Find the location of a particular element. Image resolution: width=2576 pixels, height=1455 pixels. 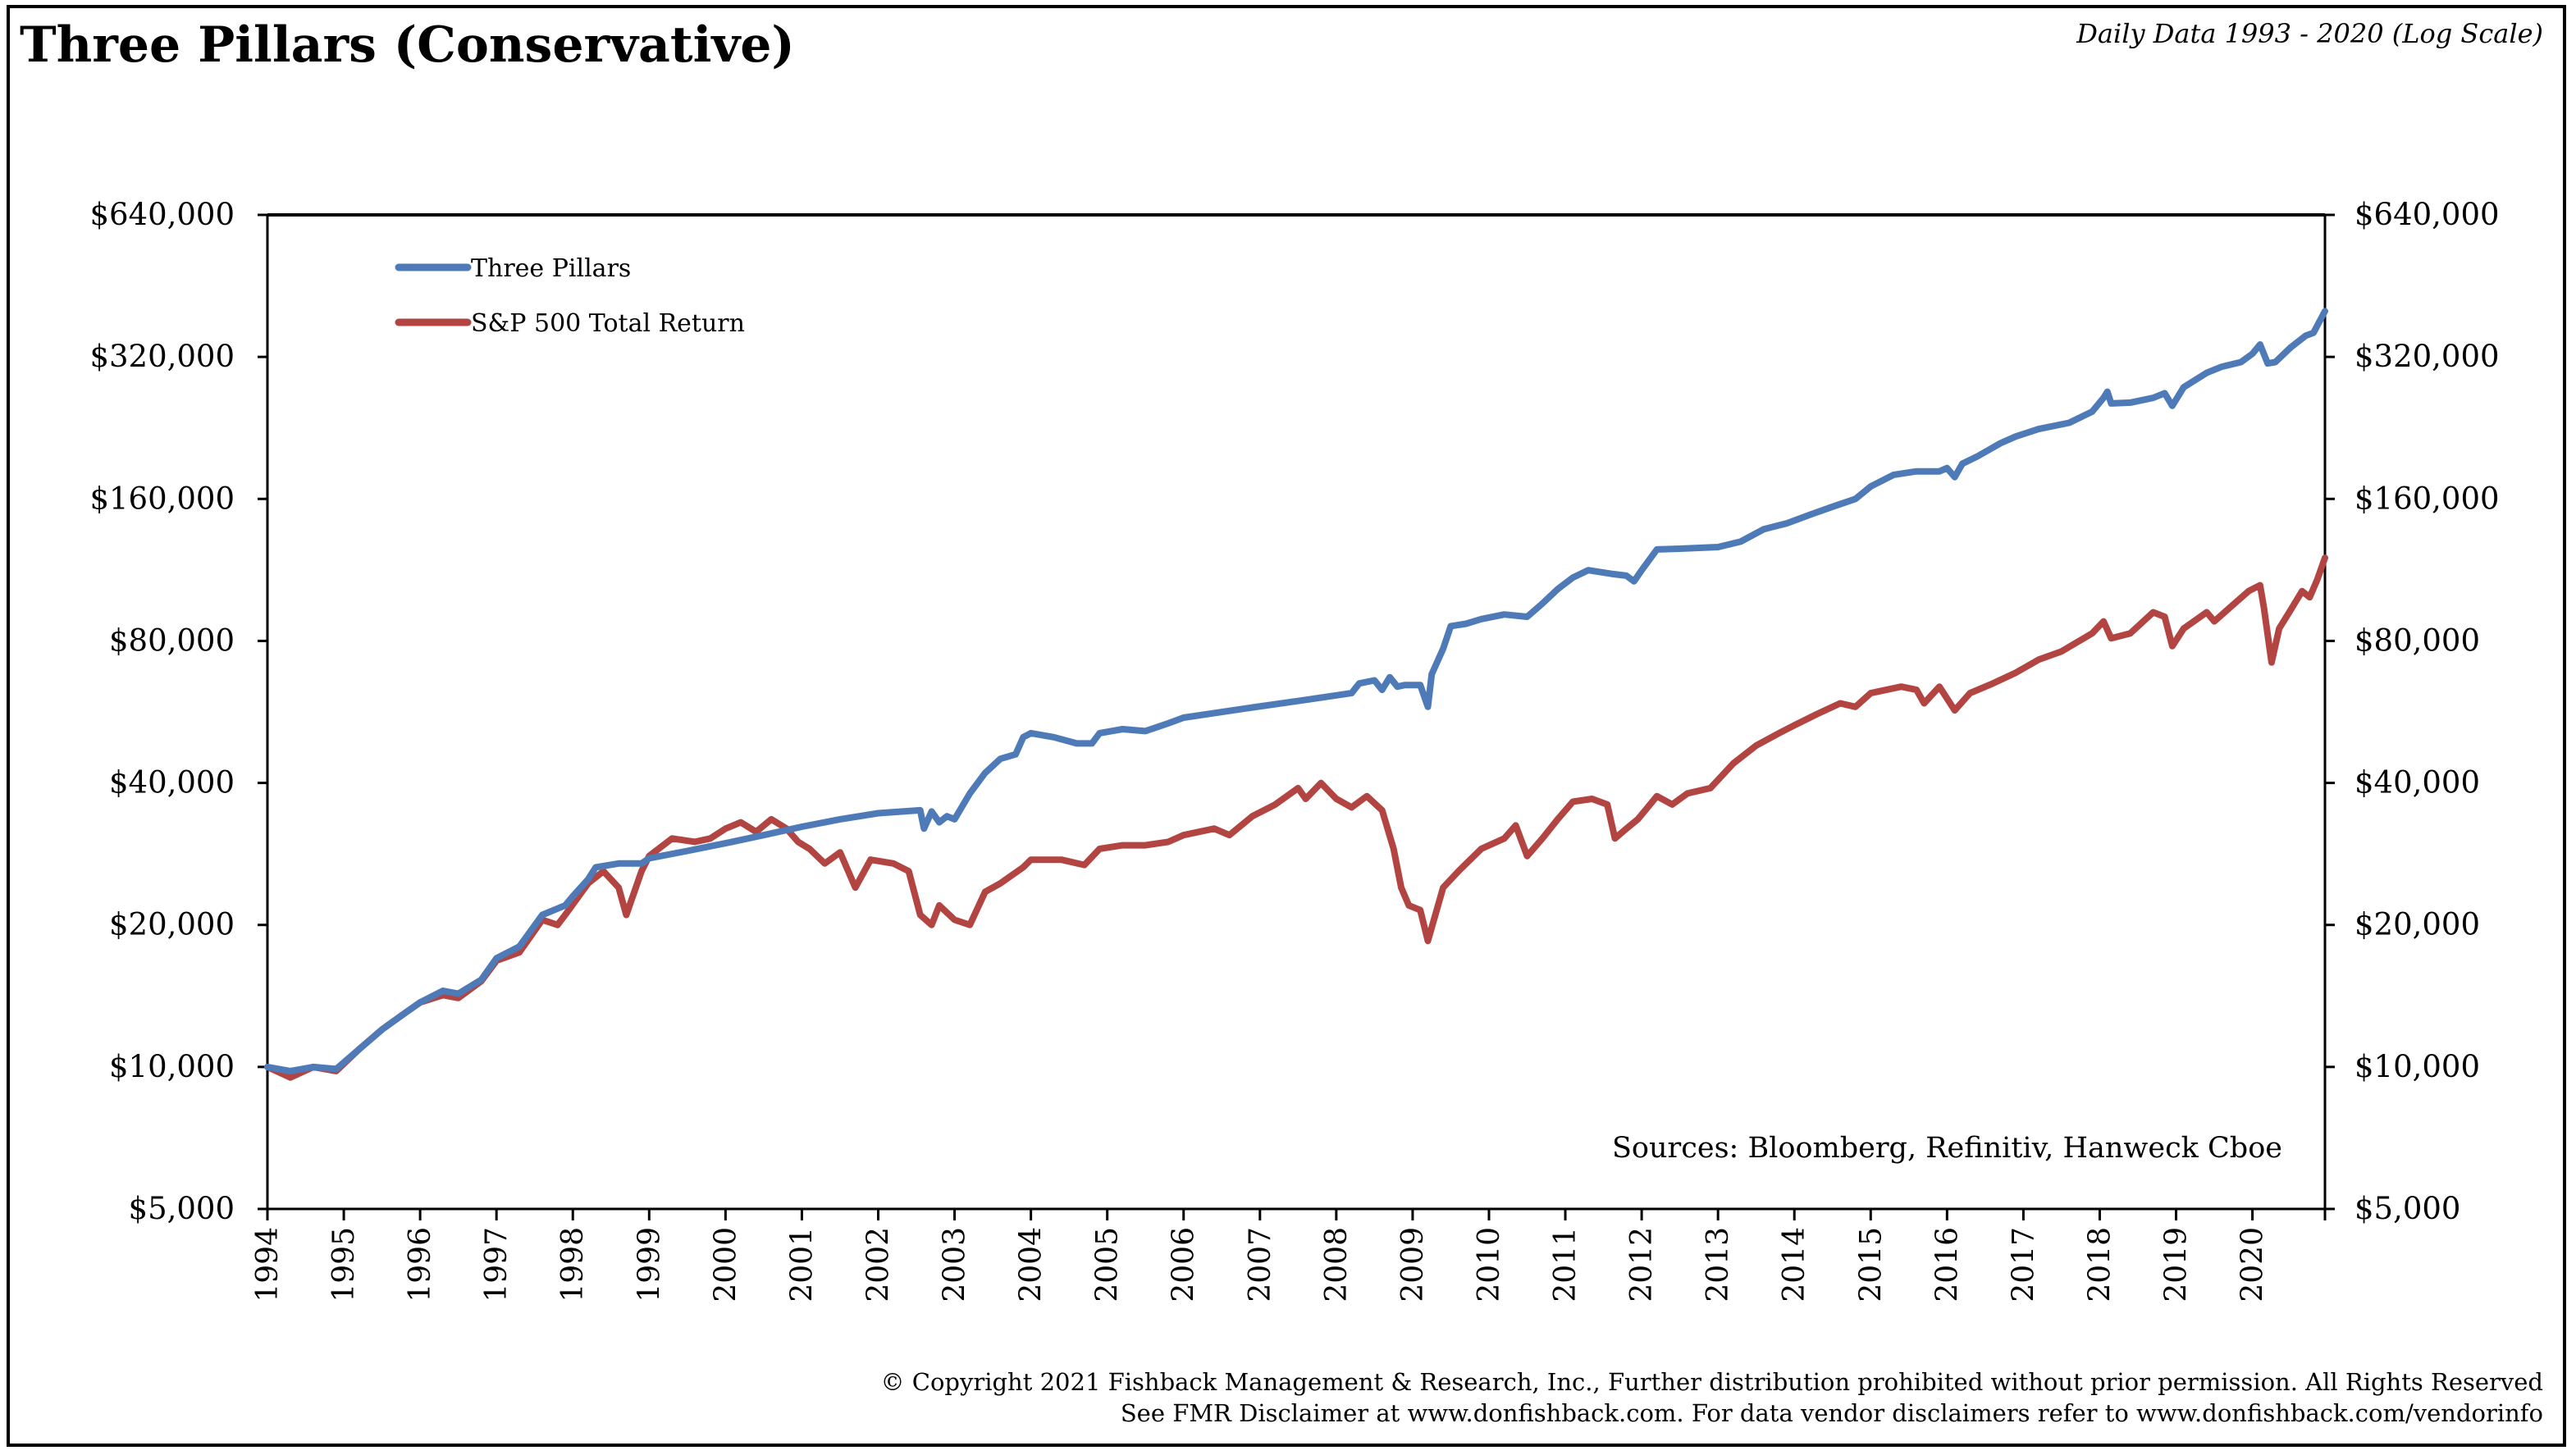

x-tick-label: 2008 is located at coordinates (1337, 1265).